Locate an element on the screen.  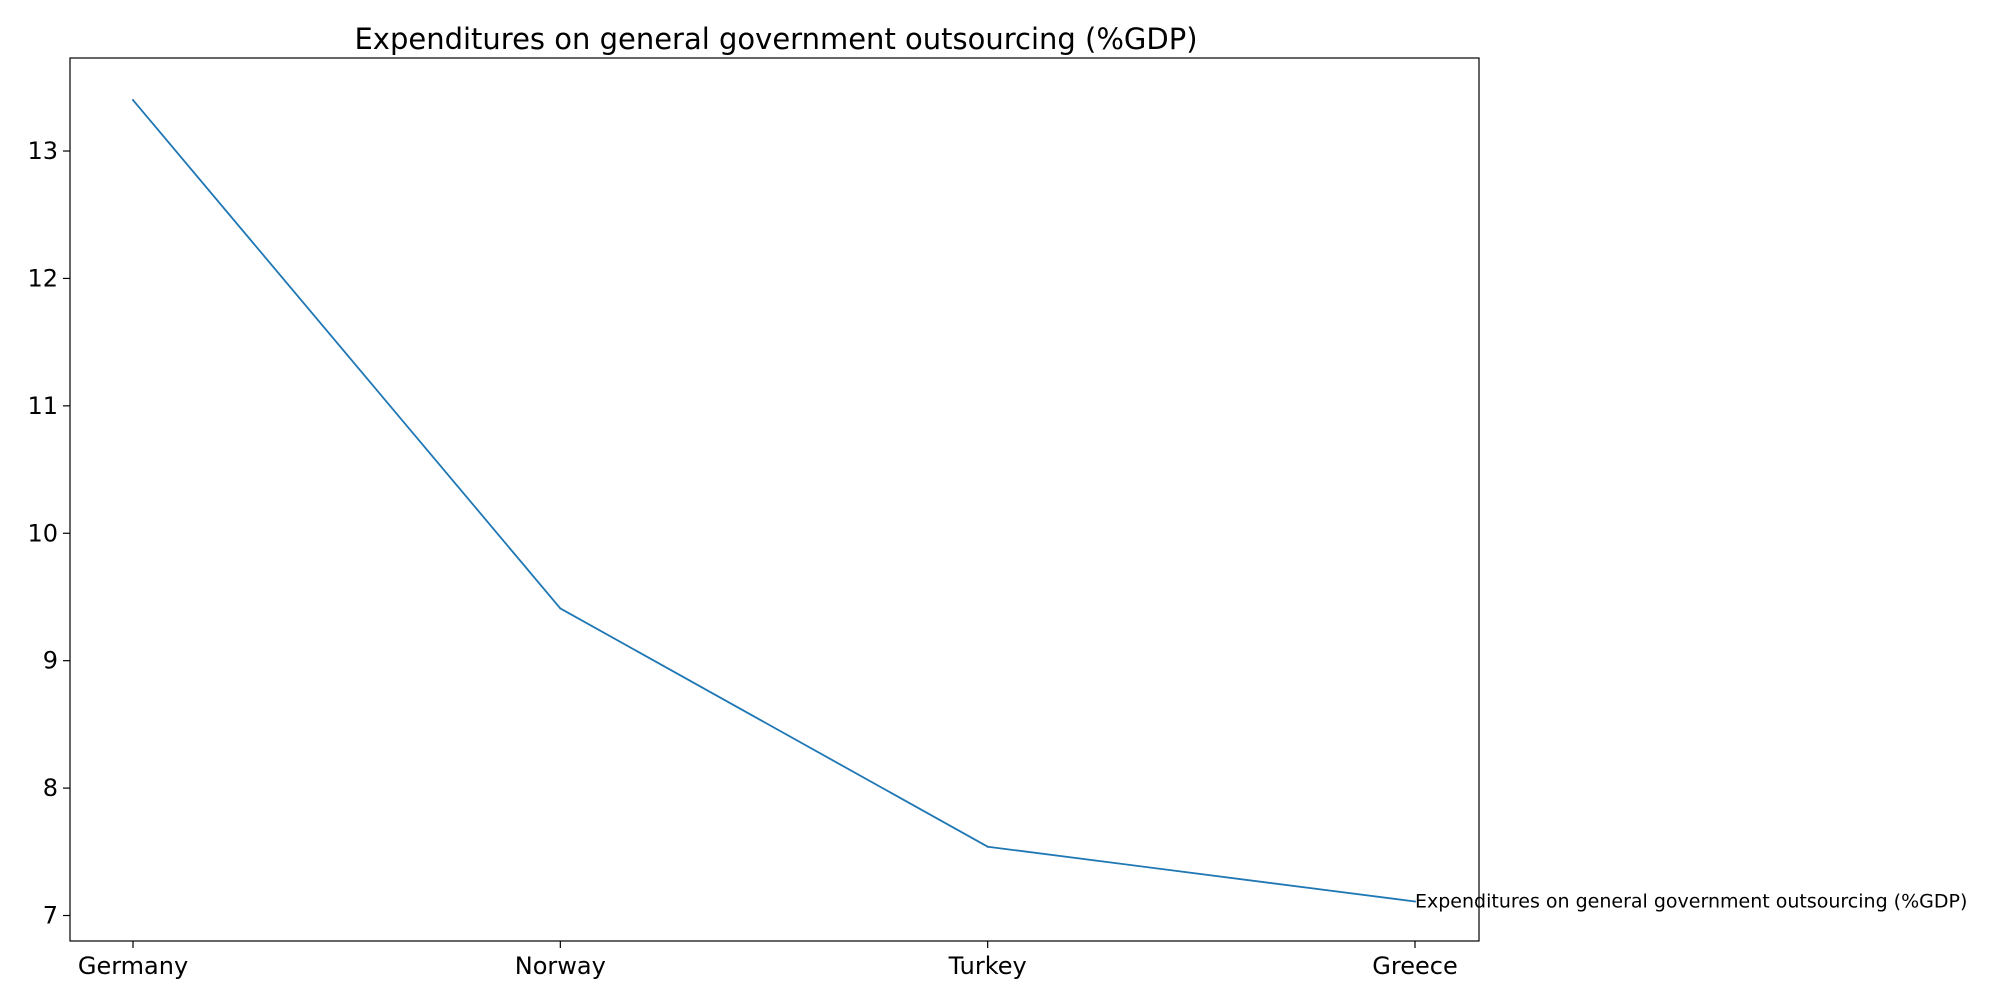
y-tick-label: 13 is located at coordinates (42, 151).